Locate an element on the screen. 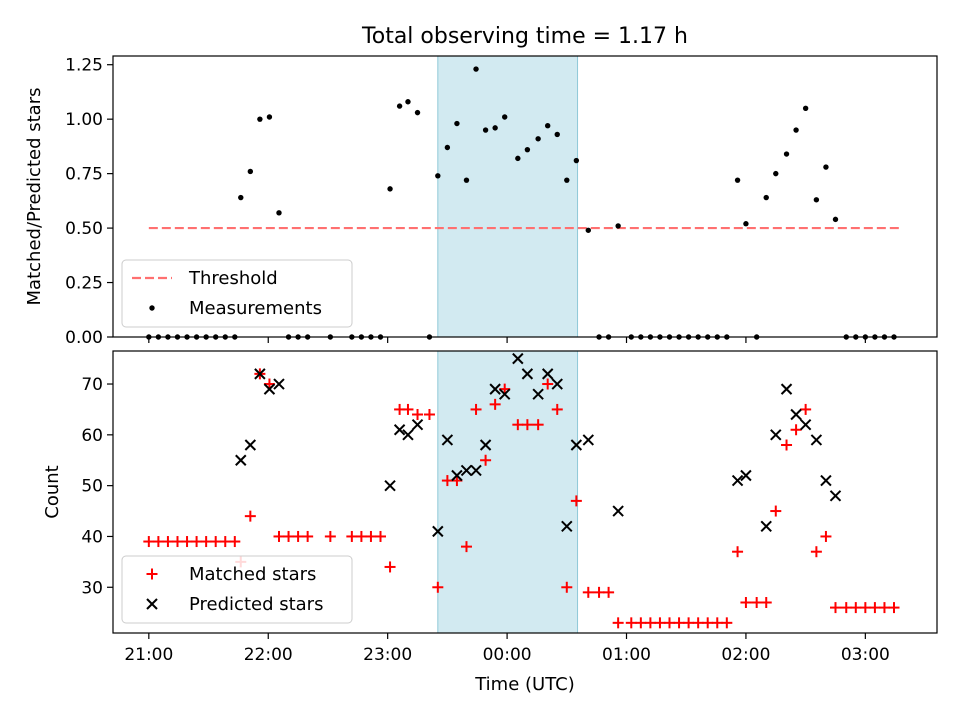 The height and width of the screenshot is (720, 960). y-tick-label: 1.25 is located at coordinates (84, 66).